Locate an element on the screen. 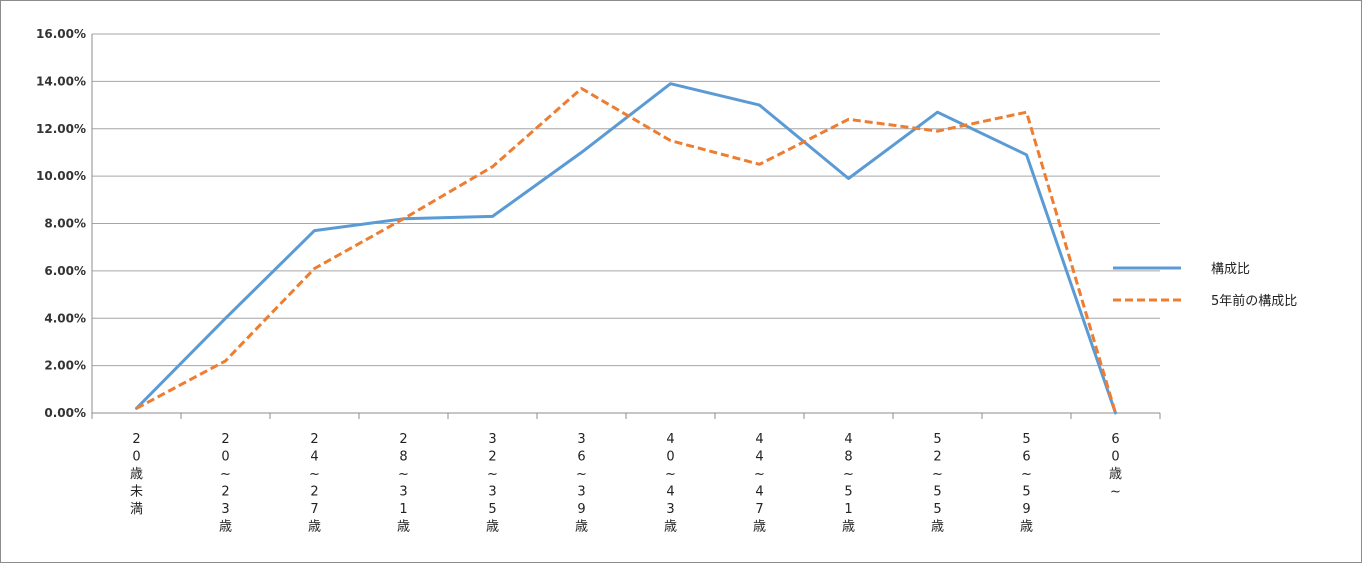 Image resolution: width=1362 pixels, height=563 pixels. x-tick-label: 5 6 ~5 9 歳 is located at coordinates (1026, 483).